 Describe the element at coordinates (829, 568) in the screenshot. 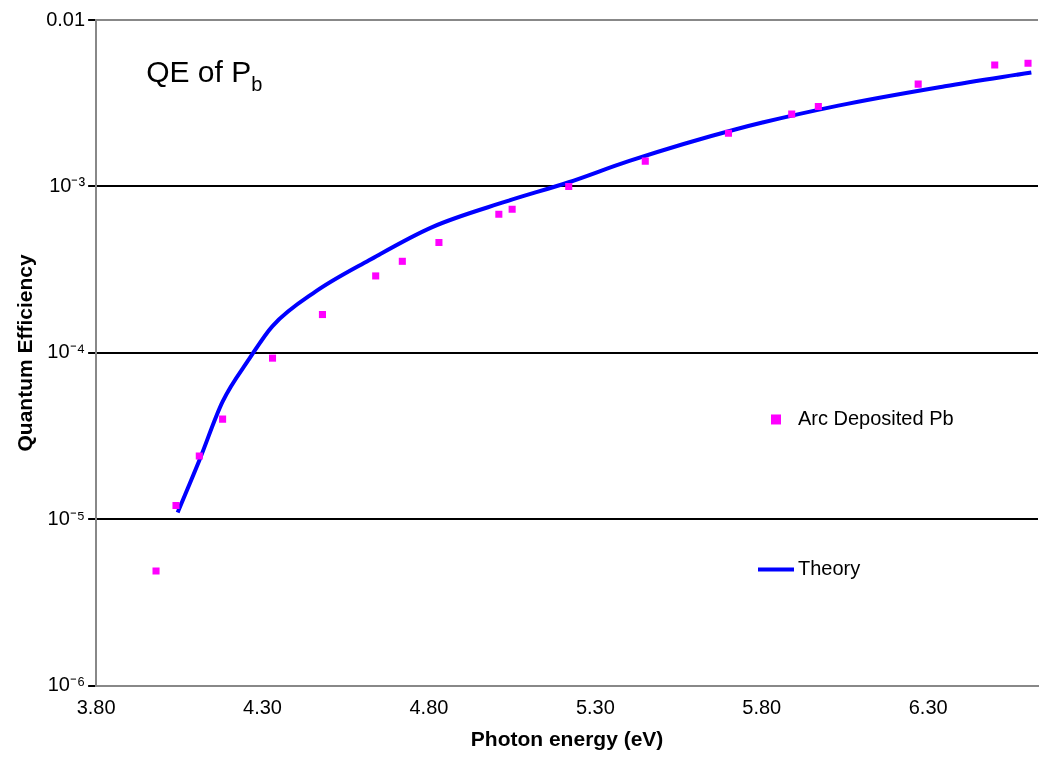

I see `legend-label: Theory` at that location.